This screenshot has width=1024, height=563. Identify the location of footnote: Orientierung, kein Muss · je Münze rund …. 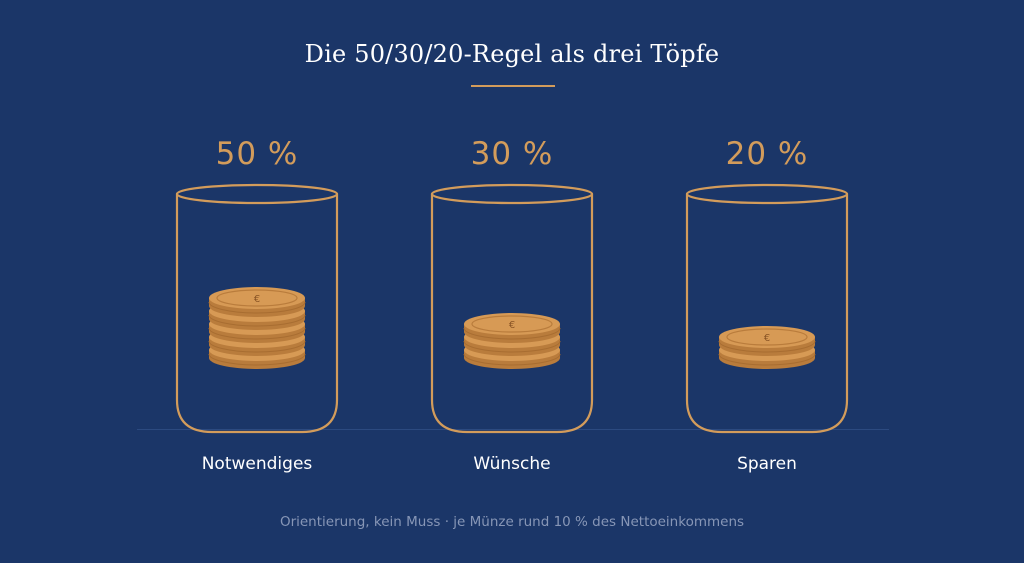
(512, 522).